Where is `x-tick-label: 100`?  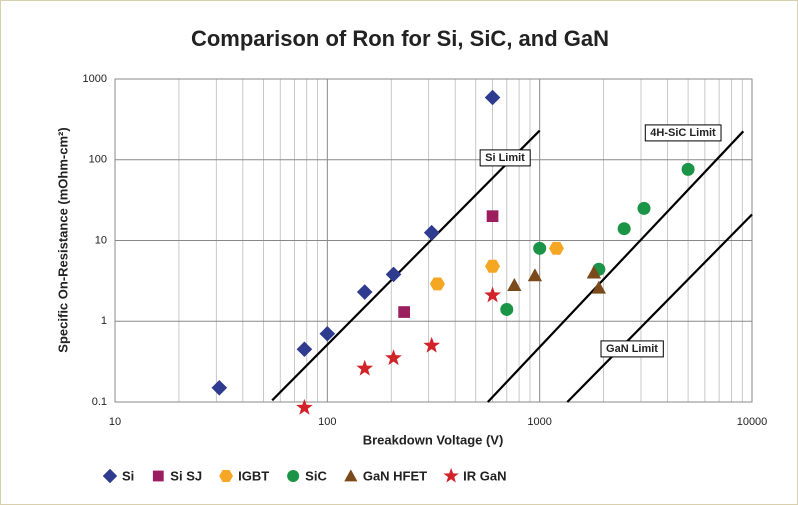 x-tick-label: 100 is located at coordinates (327, 422).